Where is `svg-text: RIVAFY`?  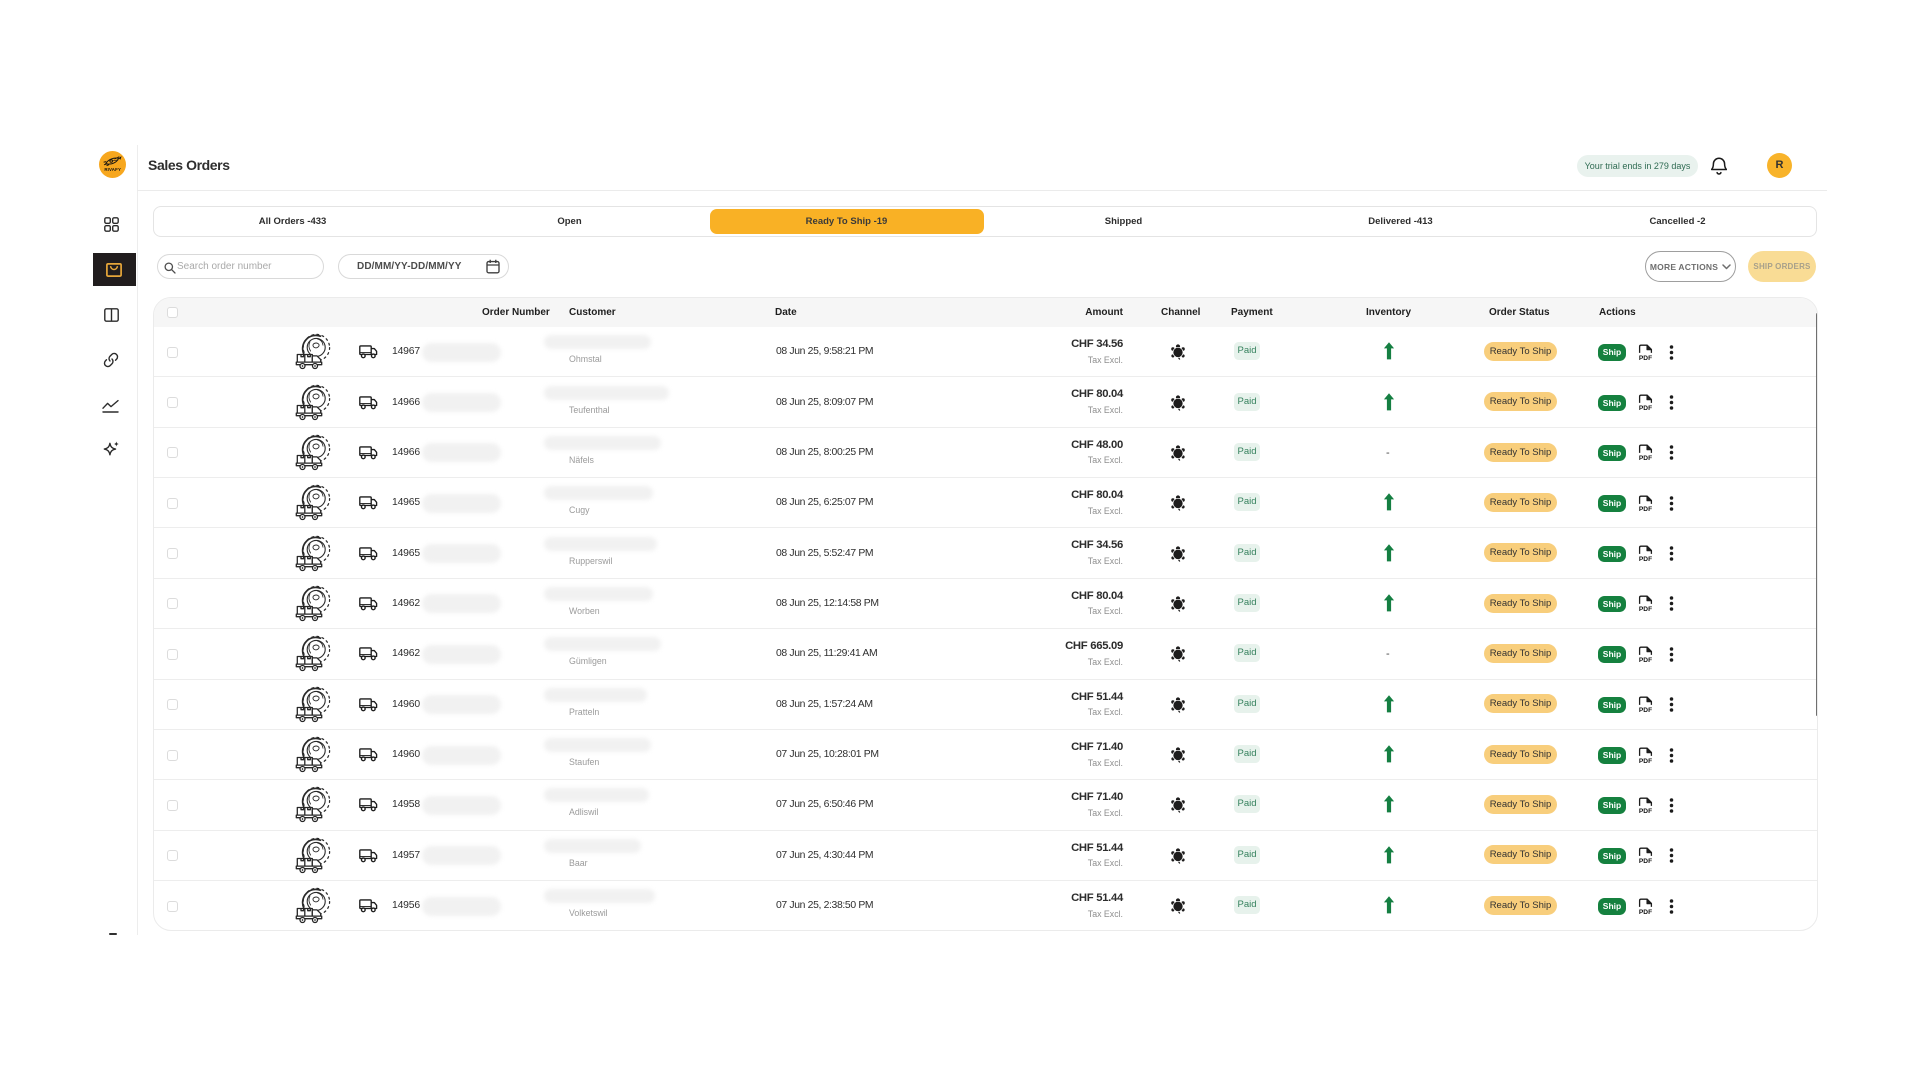 svg-text: RIVAFY is located at coordinates (112, 169).